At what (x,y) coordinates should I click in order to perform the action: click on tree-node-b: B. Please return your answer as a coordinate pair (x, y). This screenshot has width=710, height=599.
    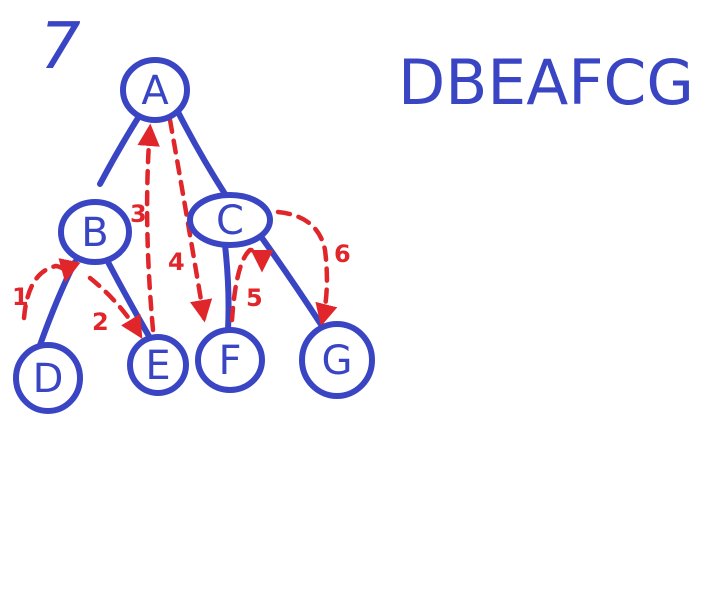
    Looking at the image, I should click on (95, 232).